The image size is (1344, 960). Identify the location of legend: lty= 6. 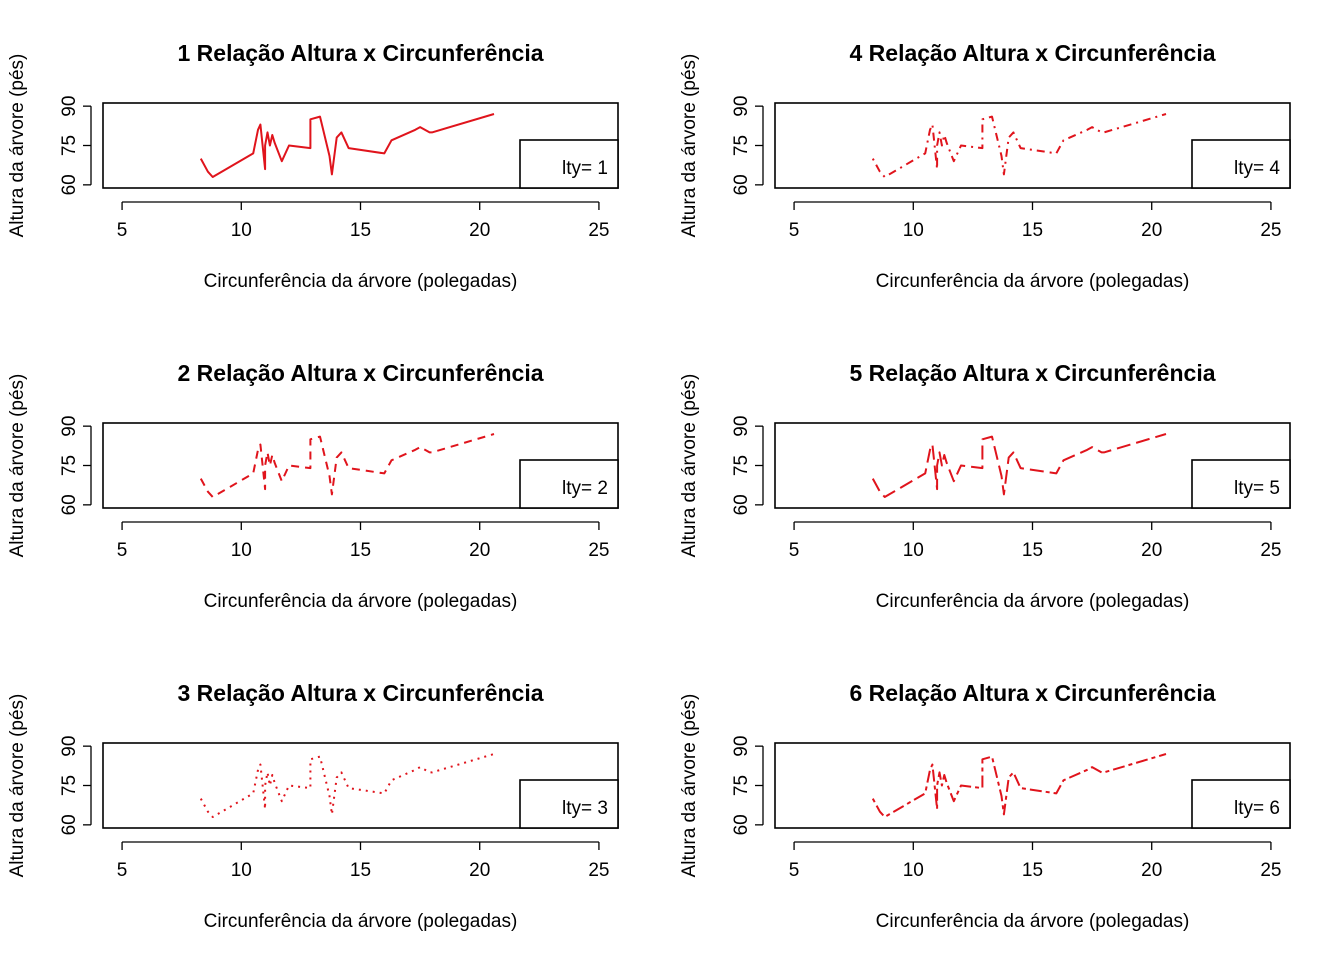
(1241, 804).